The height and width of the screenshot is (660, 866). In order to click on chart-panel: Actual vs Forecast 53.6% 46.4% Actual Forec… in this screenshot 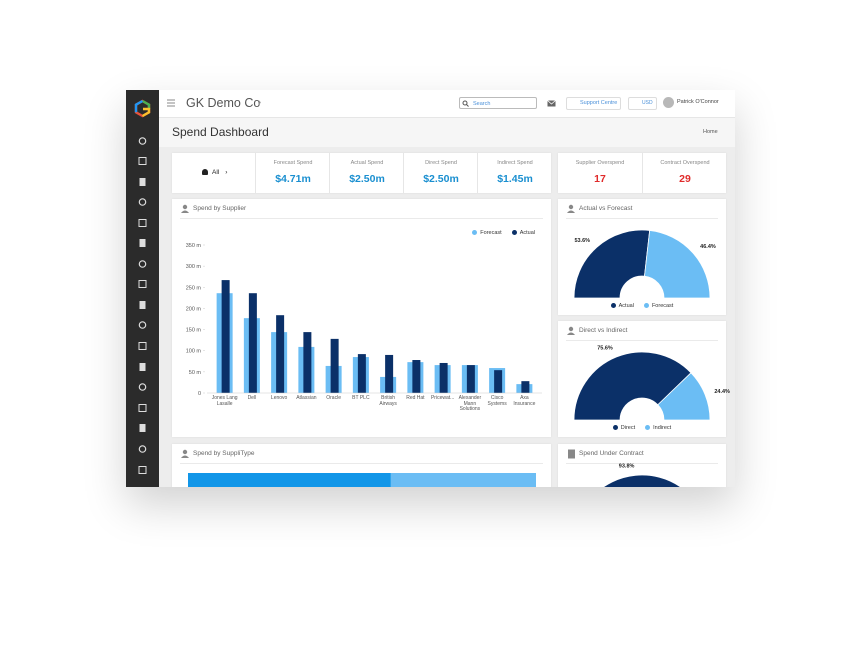, I will do `click(642, 257)`.